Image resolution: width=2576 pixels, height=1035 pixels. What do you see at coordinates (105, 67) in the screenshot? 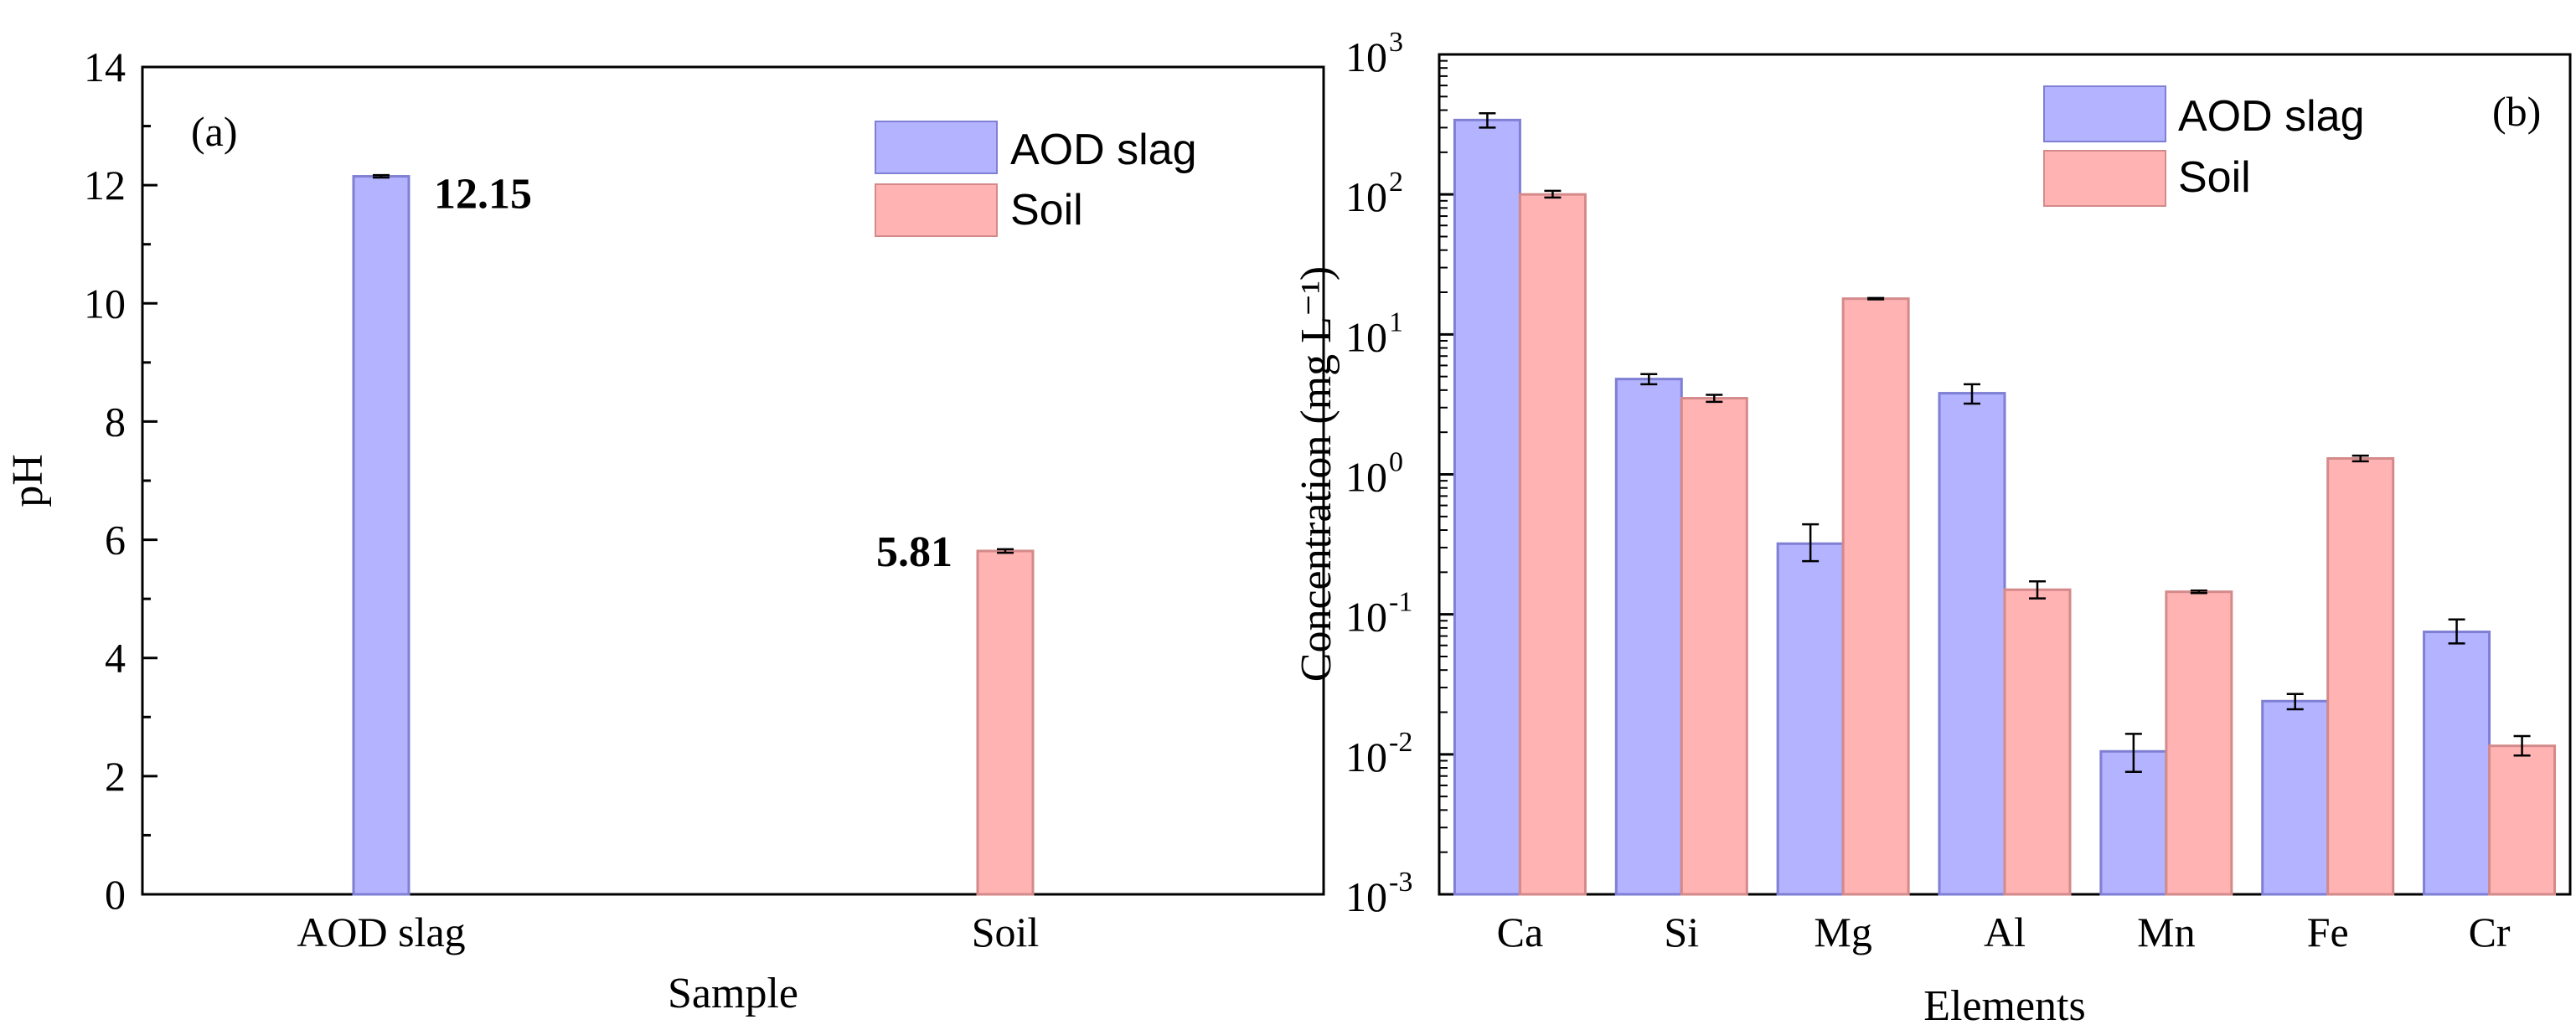
I see `y-tick-label: 14` at bounding box center [105, 67].